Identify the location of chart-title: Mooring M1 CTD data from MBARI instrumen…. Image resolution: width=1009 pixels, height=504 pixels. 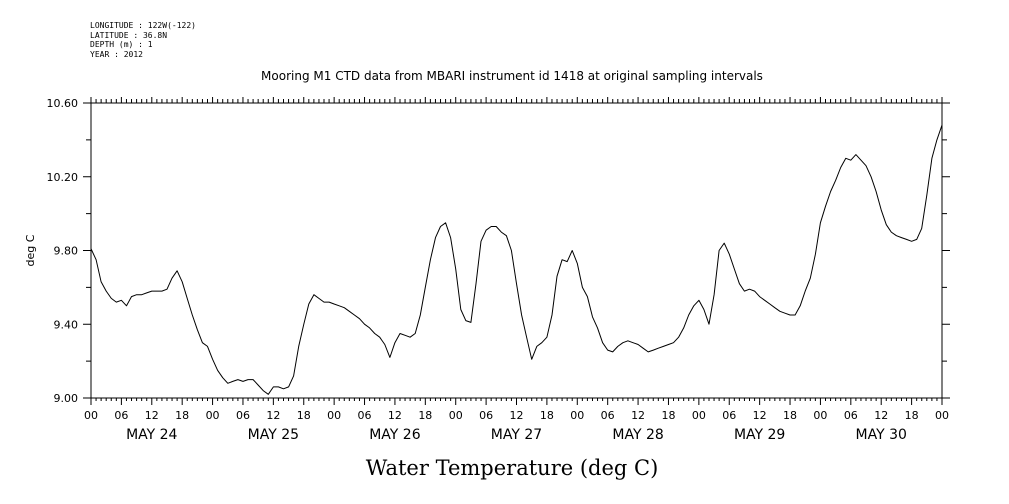
(512, 76).